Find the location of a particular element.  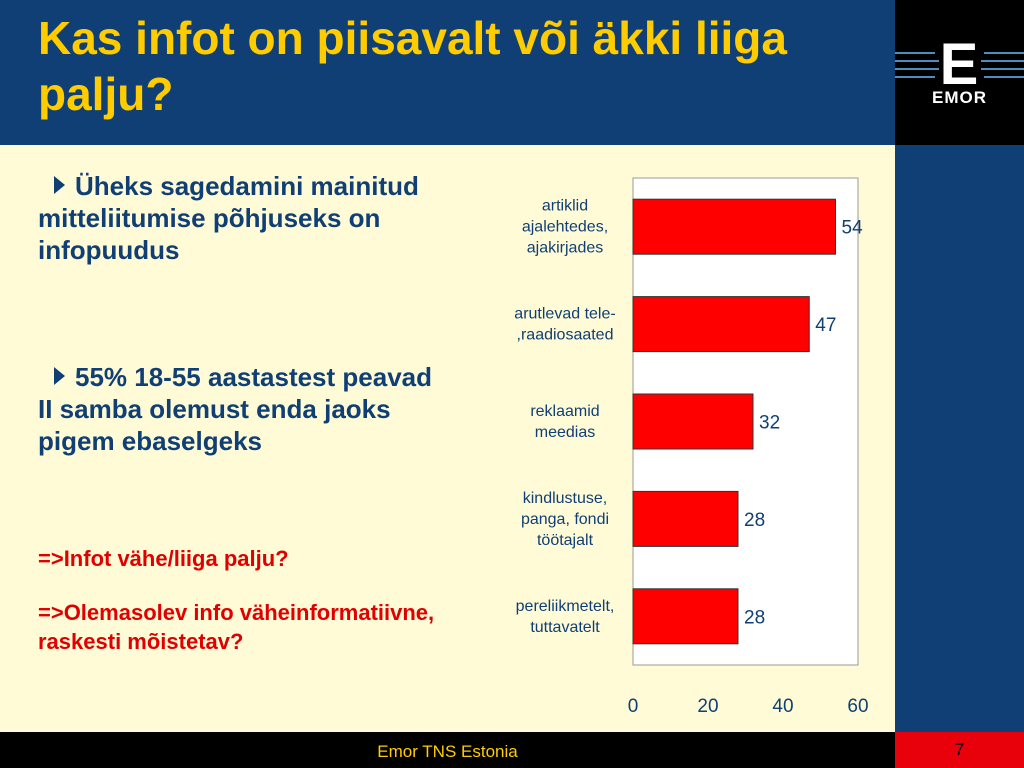

x-tick-label-0: 0 is located at coordinates (633, 706).